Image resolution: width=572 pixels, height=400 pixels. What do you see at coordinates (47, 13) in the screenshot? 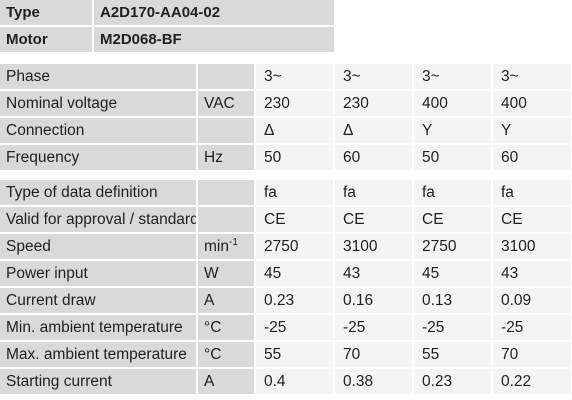
I see `type-label: Type` at bounding box center [47, 13].